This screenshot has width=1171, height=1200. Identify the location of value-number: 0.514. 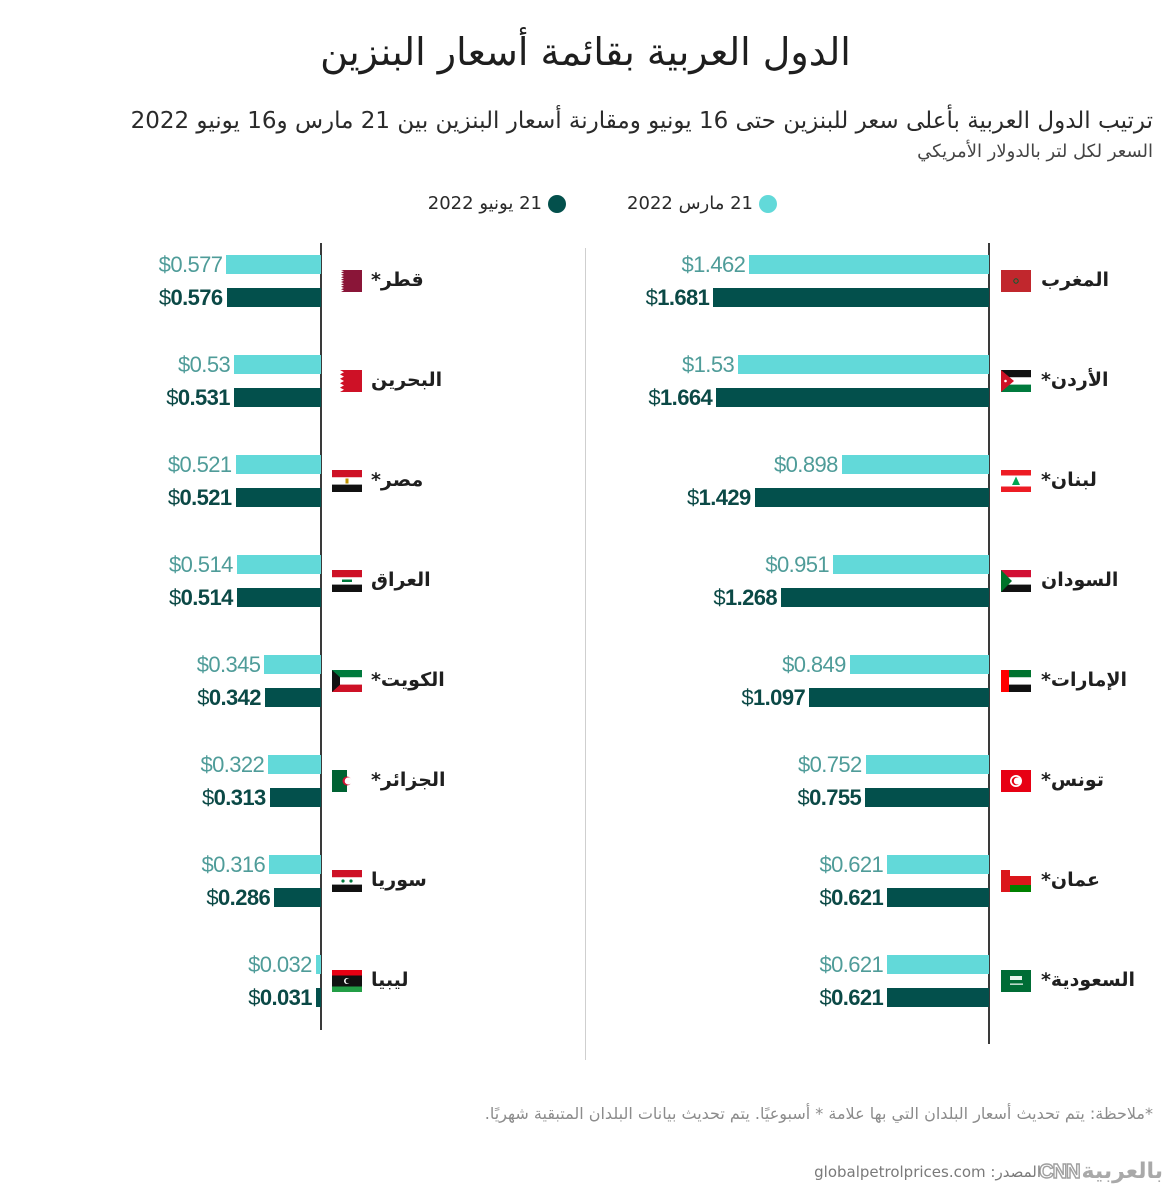
(207, 597).